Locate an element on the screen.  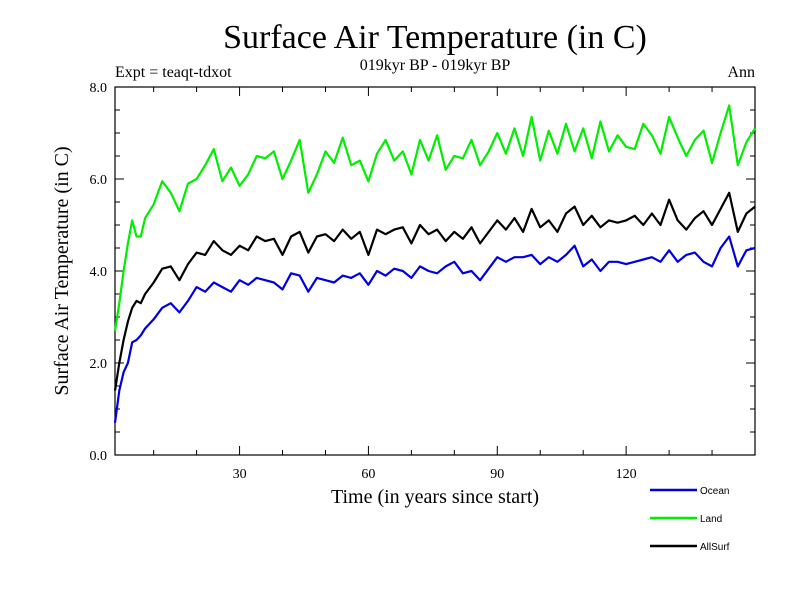
y-tick-label: 6.0 is located at coordinates (99, 180).